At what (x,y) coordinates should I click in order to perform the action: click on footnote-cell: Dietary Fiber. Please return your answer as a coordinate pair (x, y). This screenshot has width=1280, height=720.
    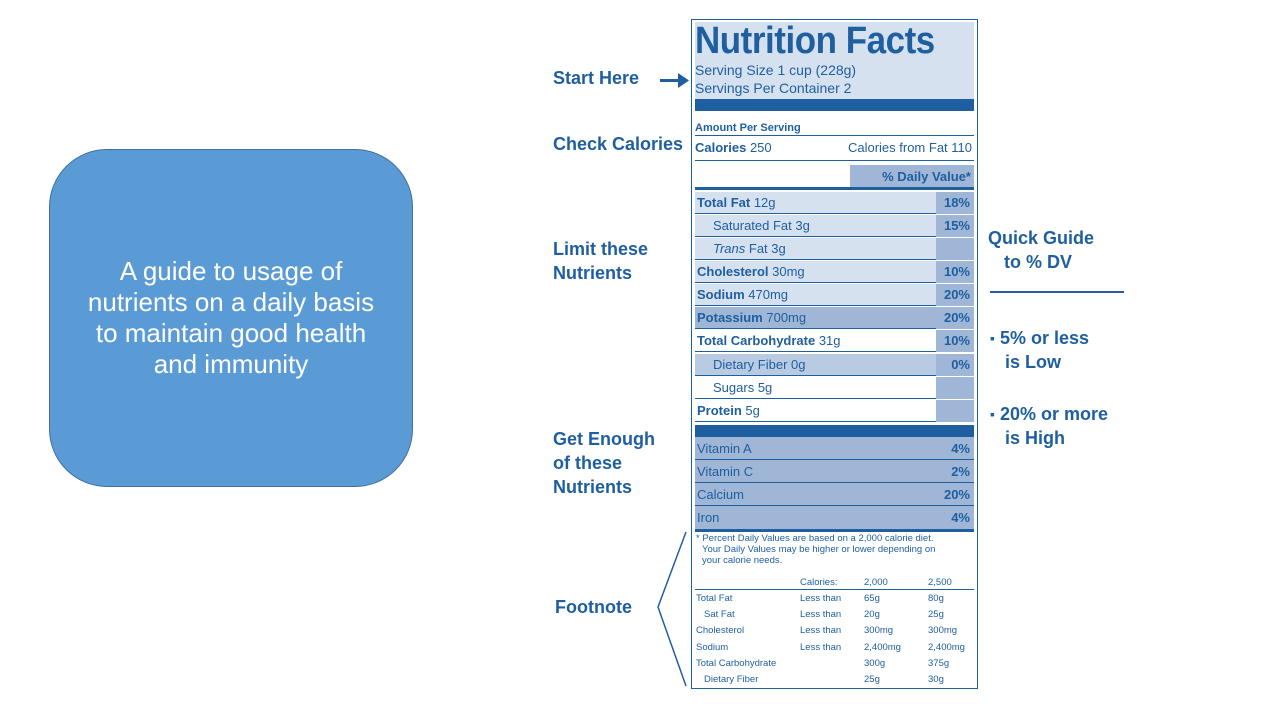
    Looking at the image, I should click on (731, 679).